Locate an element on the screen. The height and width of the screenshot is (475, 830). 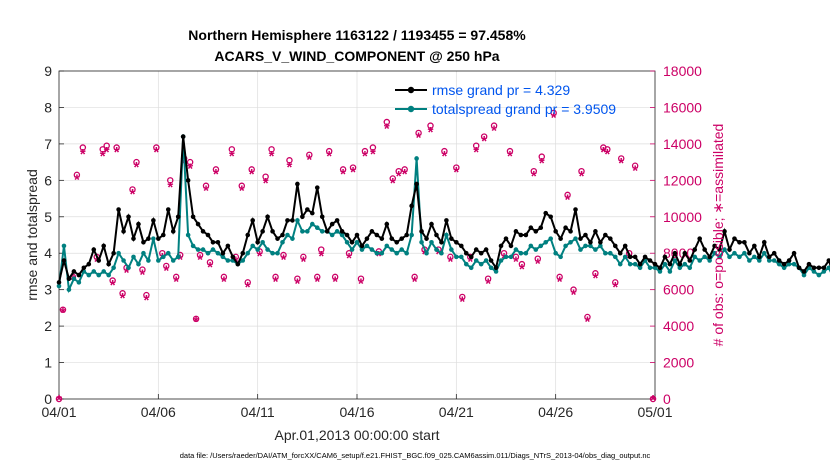
y-axis-left: 0 1 2 3 4 5 6 7 8 9 is located at coordinates (54, 235).